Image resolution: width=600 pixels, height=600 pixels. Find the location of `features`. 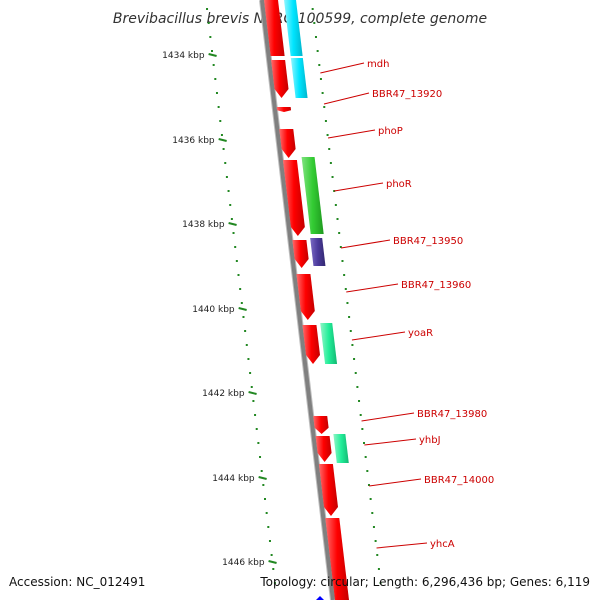

features is located at coordinates (306, 300).